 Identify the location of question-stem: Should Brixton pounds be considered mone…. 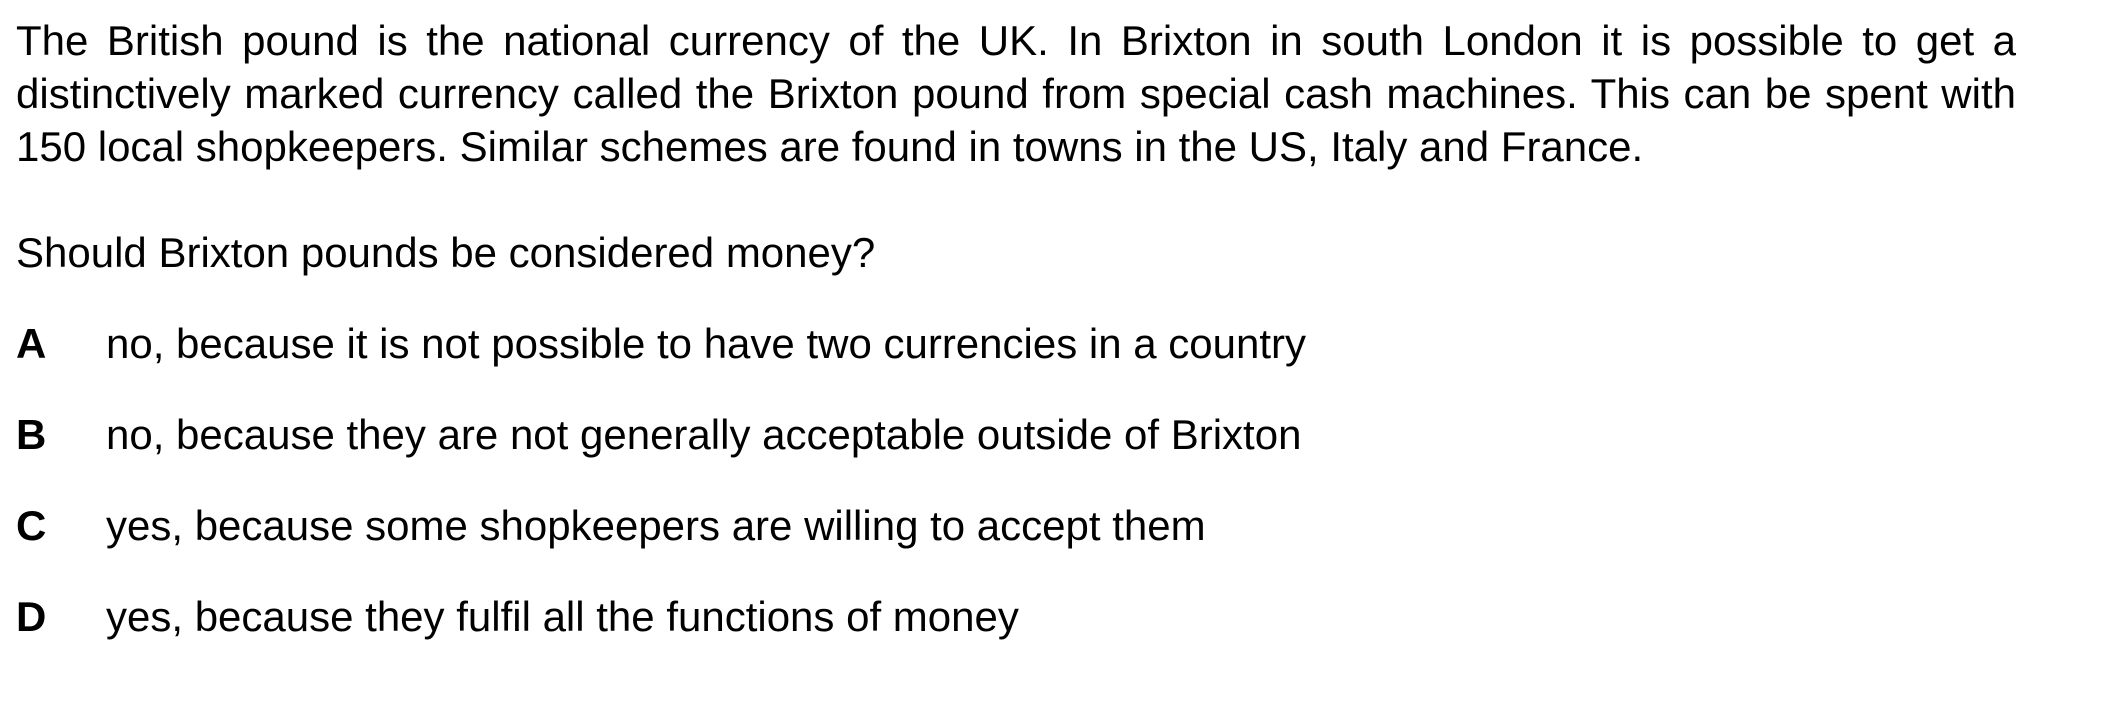
(446, 252).